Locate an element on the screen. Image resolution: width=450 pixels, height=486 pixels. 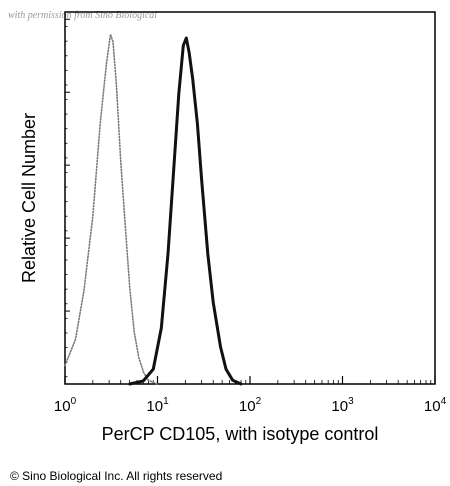
x-tick-exponent: 4 is located at coordinates (444, 401).